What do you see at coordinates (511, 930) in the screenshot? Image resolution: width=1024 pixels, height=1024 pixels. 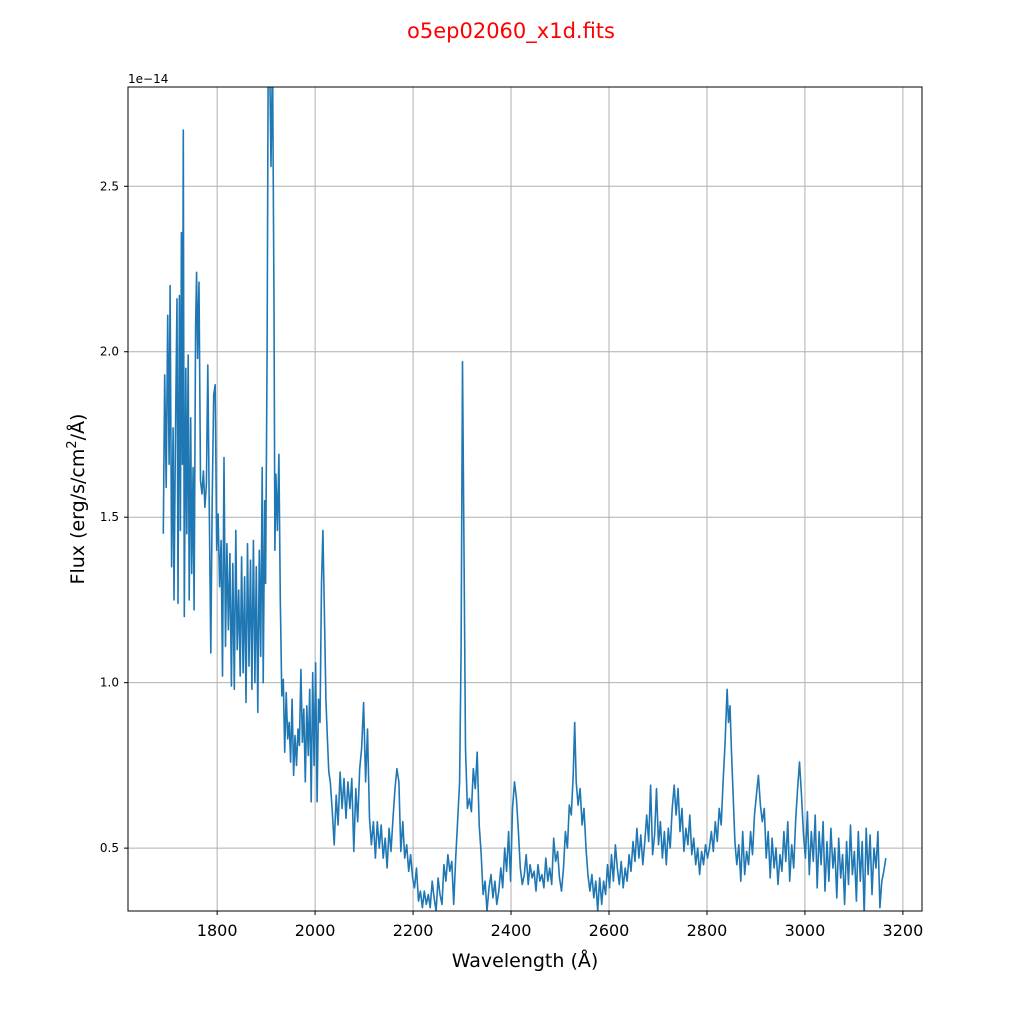 I see `x-tick-label: 2400` at bounding box center [511, 930].